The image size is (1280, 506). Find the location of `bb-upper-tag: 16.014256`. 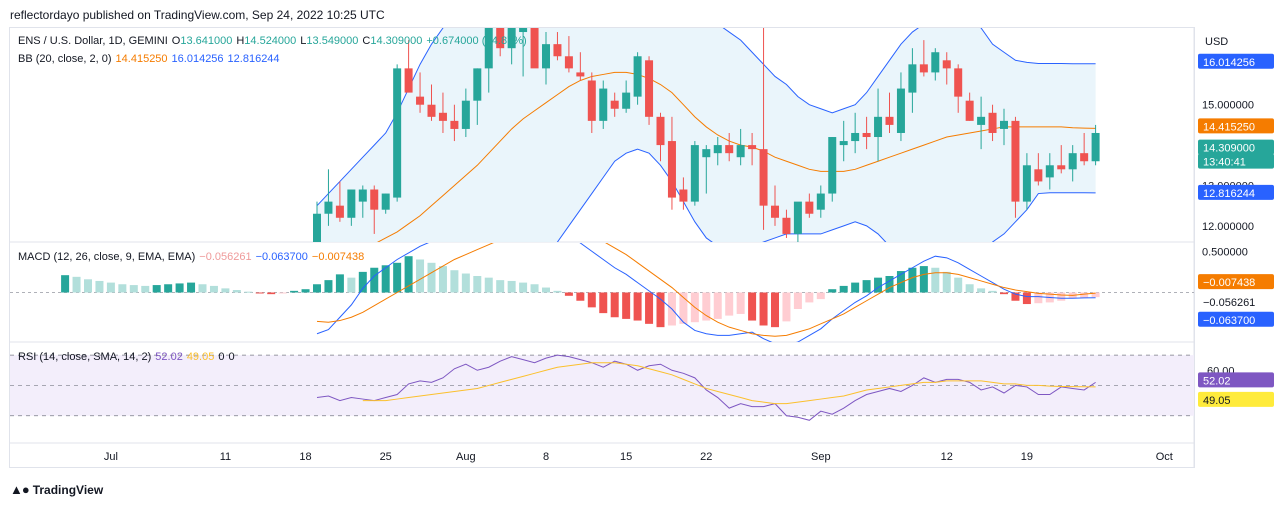

bb-upper-tag: 16.014256 is located at coordinates (1236, 61).